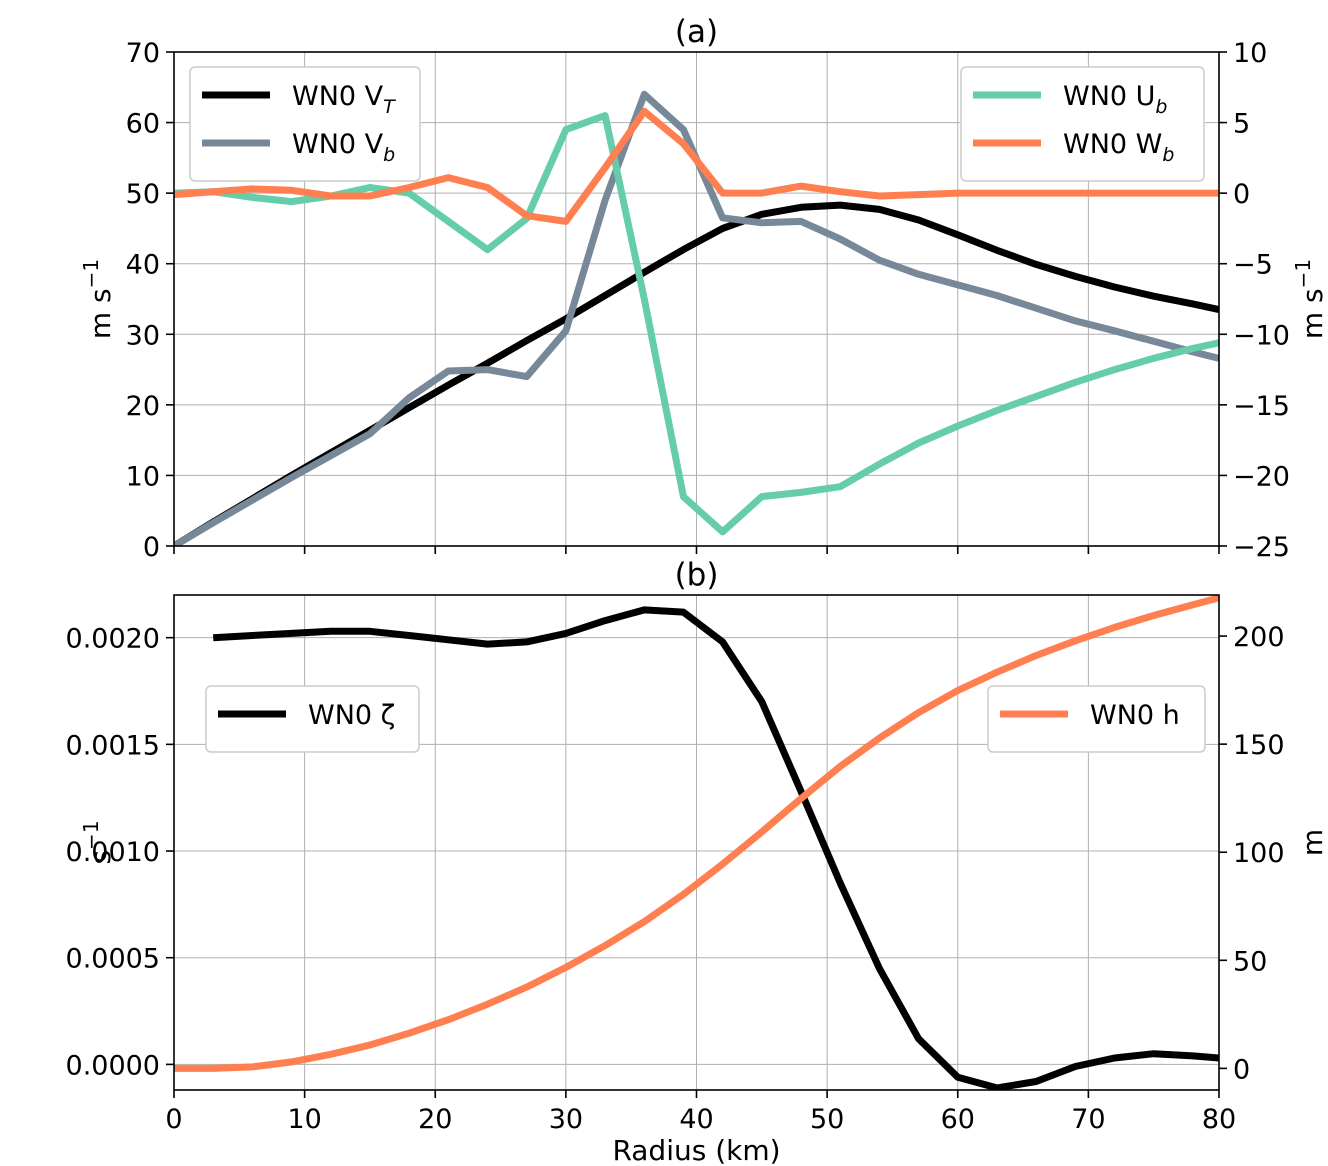 The image size is (1328, 1166). Describe the element at coordinates (143, 406) in the screenshot. I see `y-left-tick-label: 20` at that location.